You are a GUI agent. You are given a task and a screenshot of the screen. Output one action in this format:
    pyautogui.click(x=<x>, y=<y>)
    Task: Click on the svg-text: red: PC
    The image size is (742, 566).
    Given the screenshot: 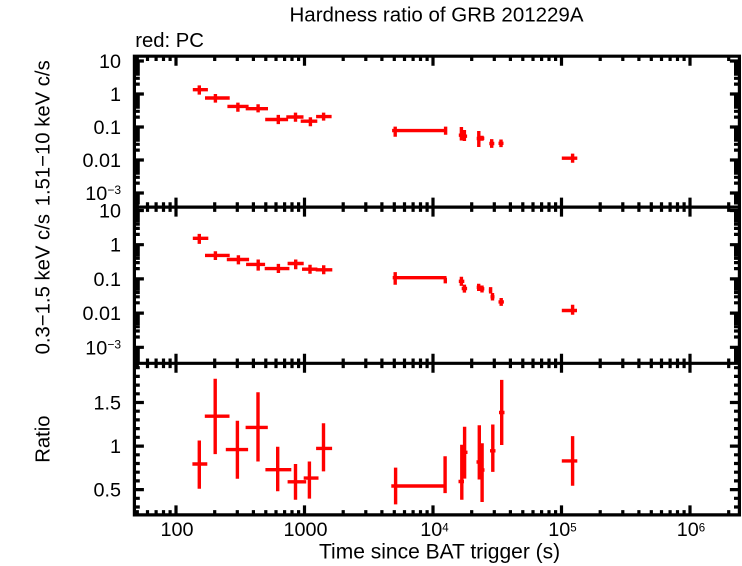 What is the action you would take?
    pyautogui.click(x=169, y=41)
    